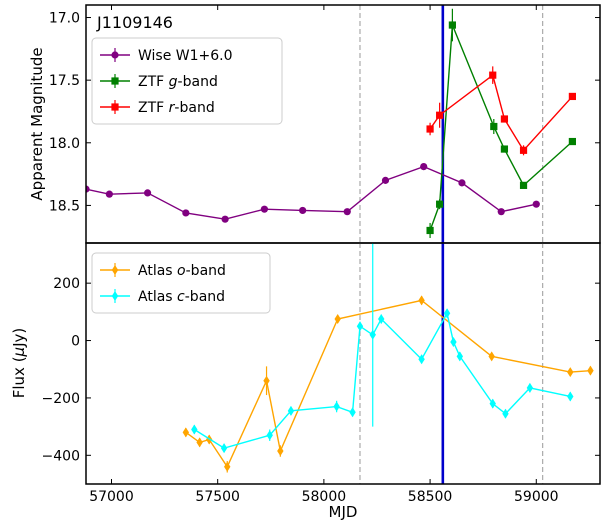  I want to click on legend-label: ZTF g-band, so click(178, 82).